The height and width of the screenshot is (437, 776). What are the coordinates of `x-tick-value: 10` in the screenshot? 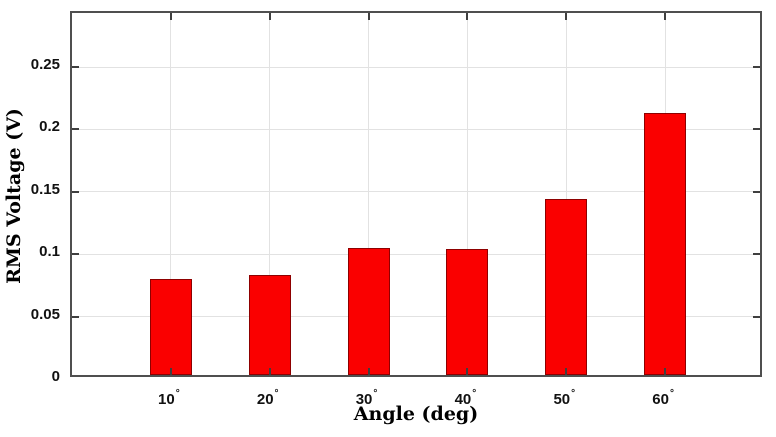 It's located at (166, 399).